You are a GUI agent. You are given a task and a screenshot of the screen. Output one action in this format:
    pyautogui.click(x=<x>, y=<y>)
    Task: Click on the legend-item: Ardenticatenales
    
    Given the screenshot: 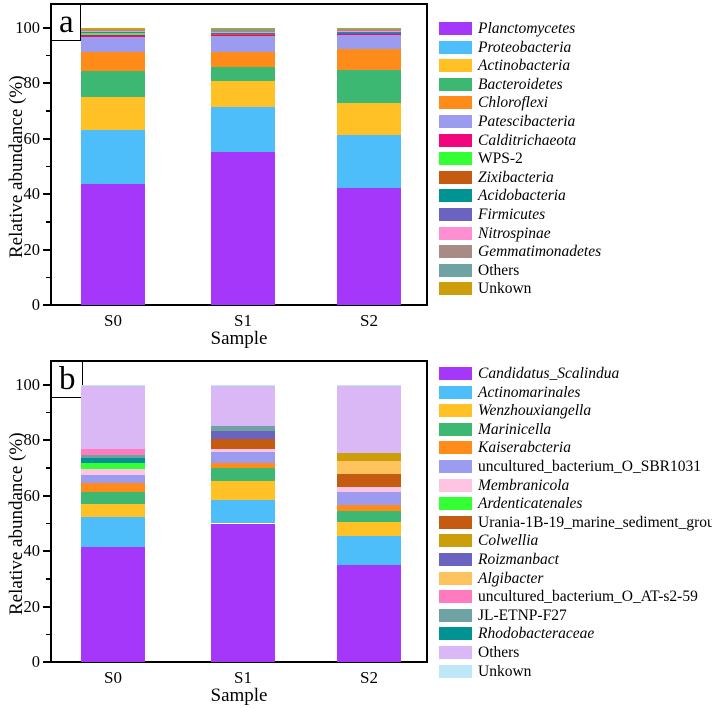 What is the action you would take?
    pyautogui.click(x=574, y=504)
    